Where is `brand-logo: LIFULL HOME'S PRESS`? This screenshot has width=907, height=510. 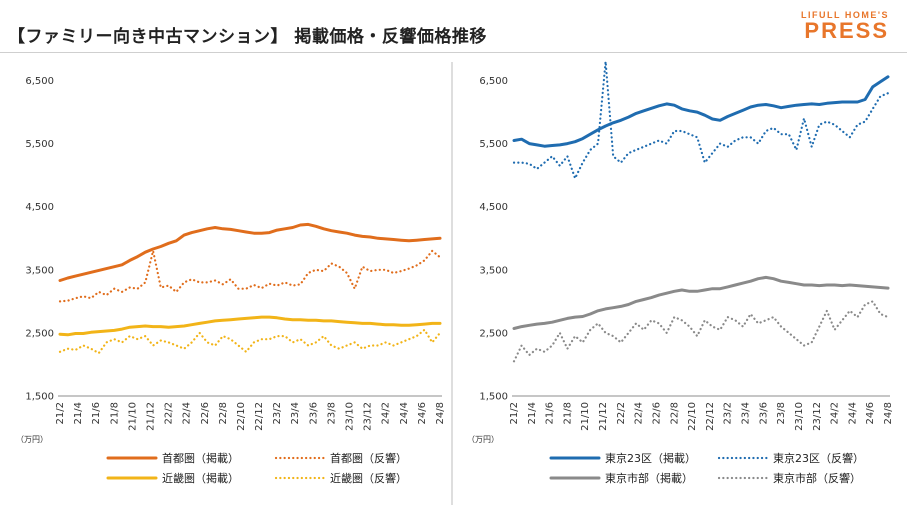 brand-logo: LIFULL HOME'S PRESS is located at coordinates (845, 26).